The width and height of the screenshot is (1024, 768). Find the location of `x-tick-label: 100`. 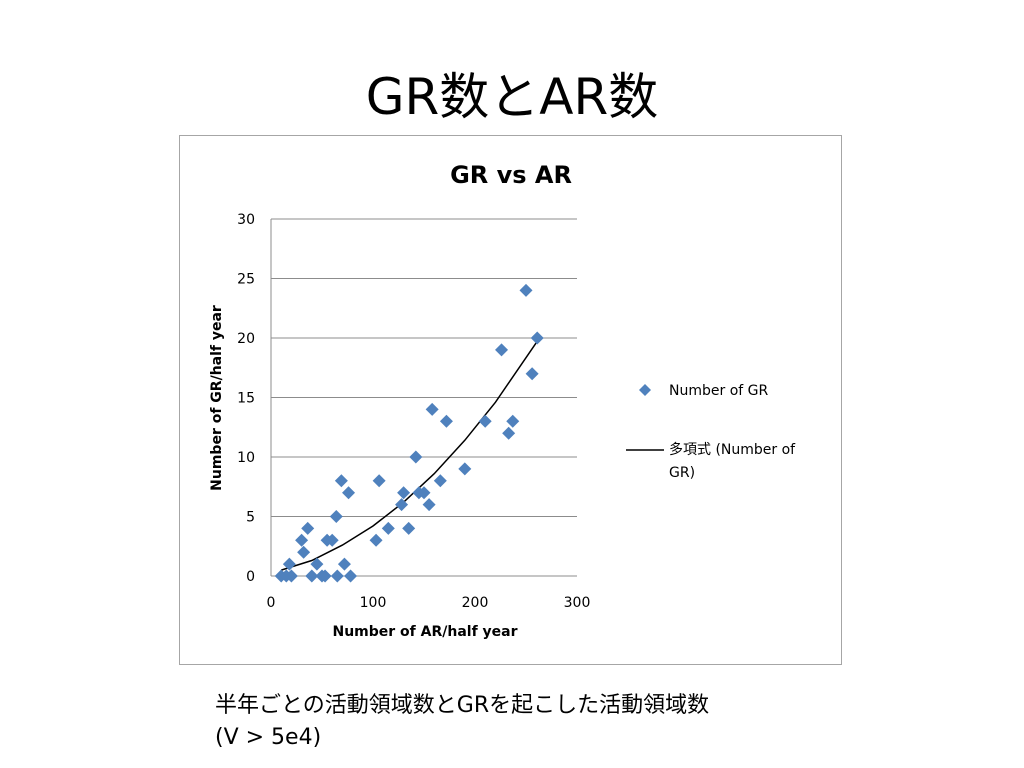

x-tick-label: 100 is located at coordinates (373, 603).